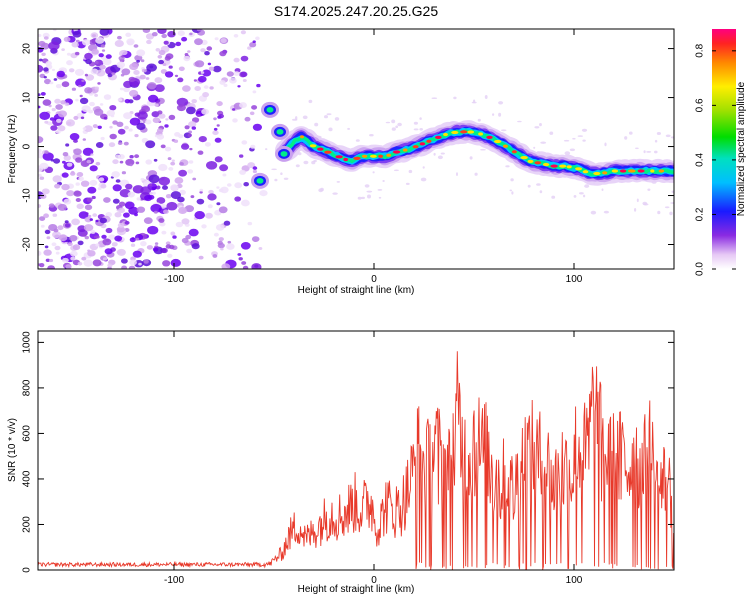 Image resolution: width=750 pixels, height=600 pixels. Describe the element at coordinates (174, 279) in the screenshot. I see `x-tick-label: -100` at that location.